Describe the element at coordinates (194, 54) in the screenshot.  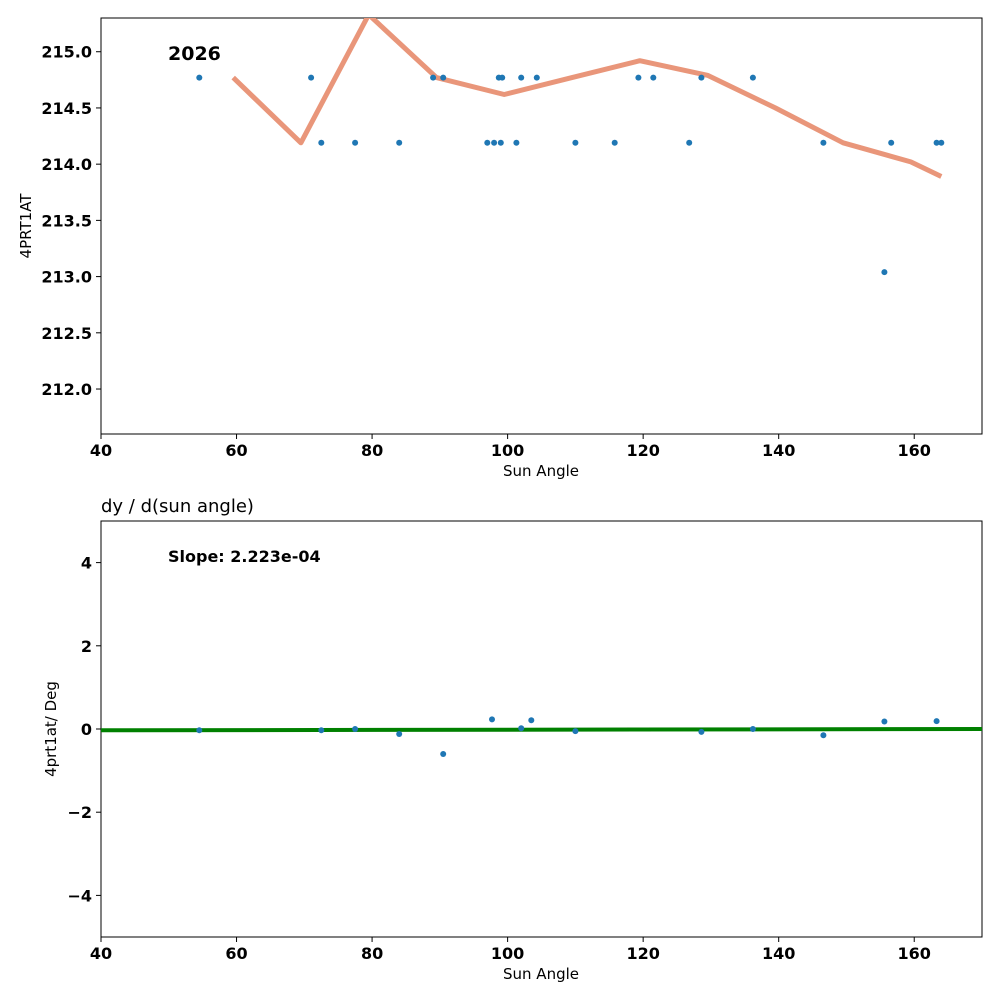
I see `top-annotation: 2026` at that location.